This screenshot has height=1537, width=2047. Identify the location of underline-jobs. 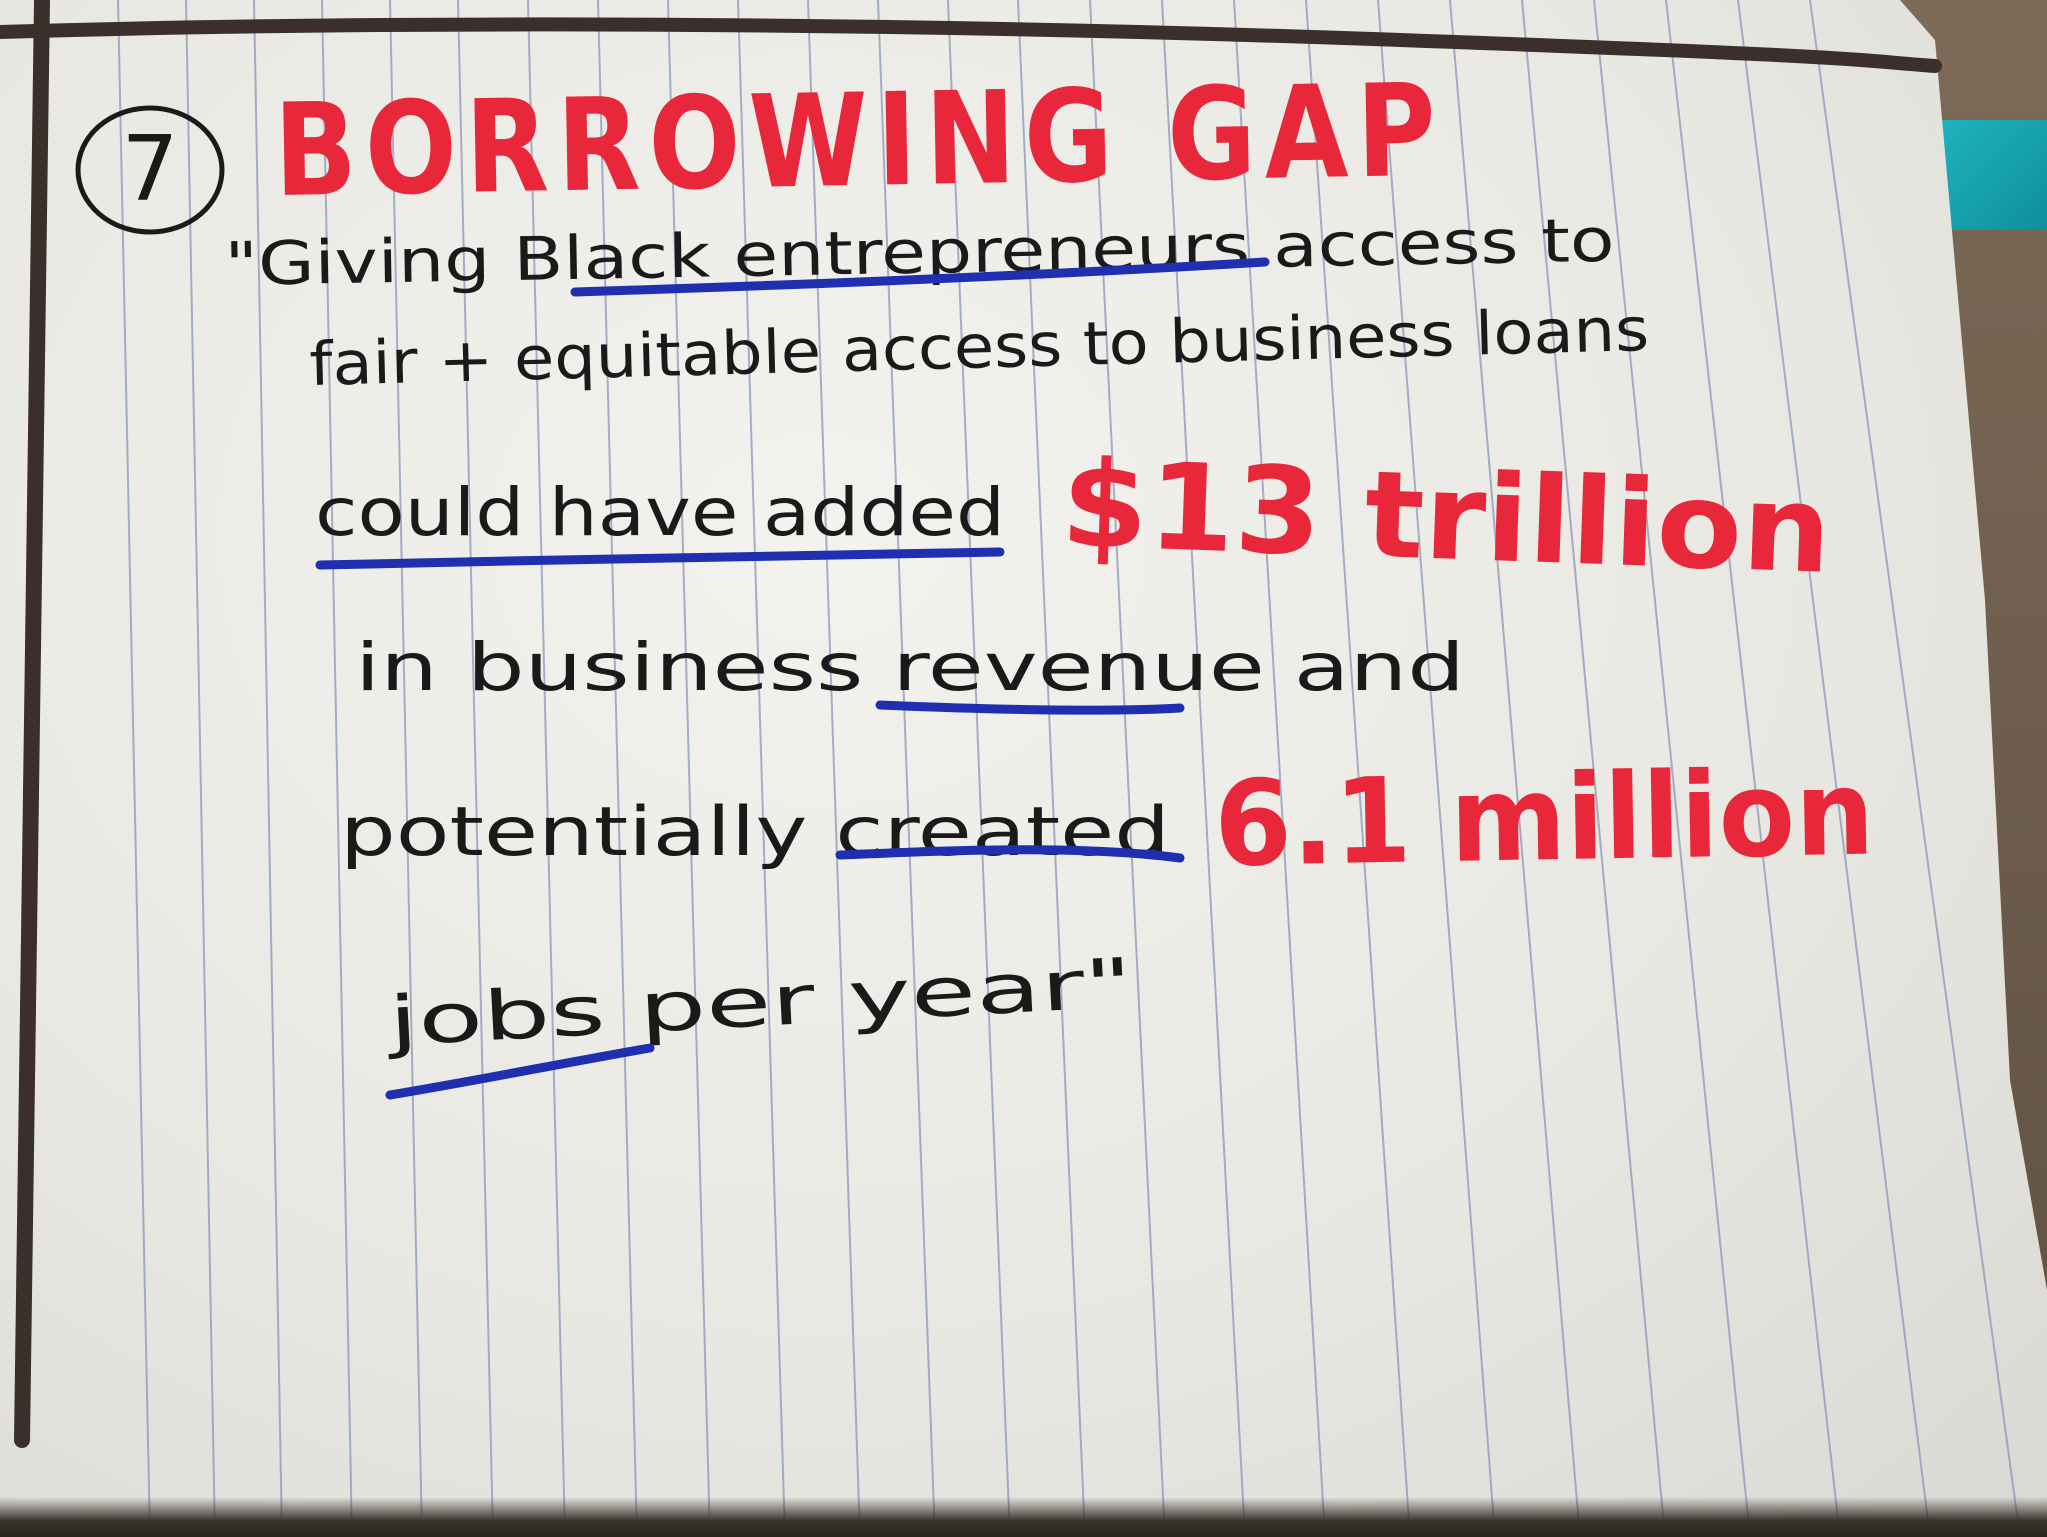
(520, 1071).